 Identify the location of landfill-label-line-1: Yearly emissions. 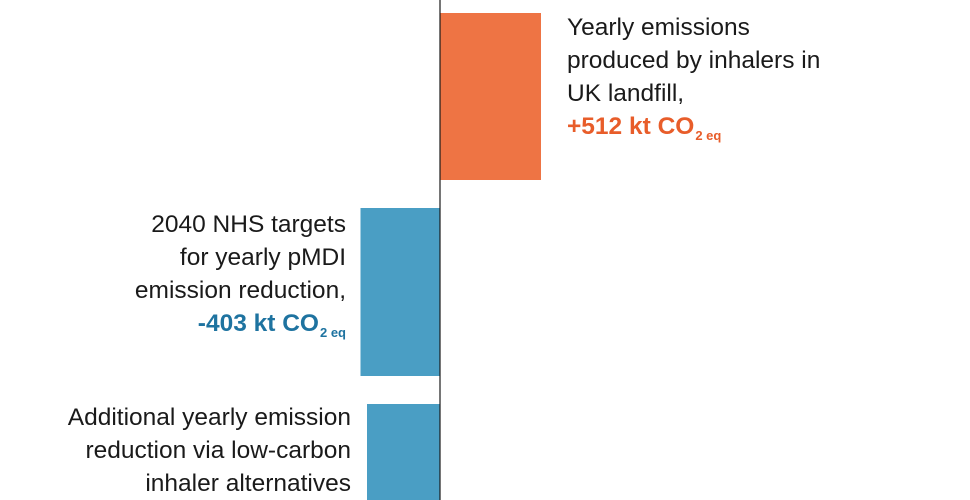
(658, 27).